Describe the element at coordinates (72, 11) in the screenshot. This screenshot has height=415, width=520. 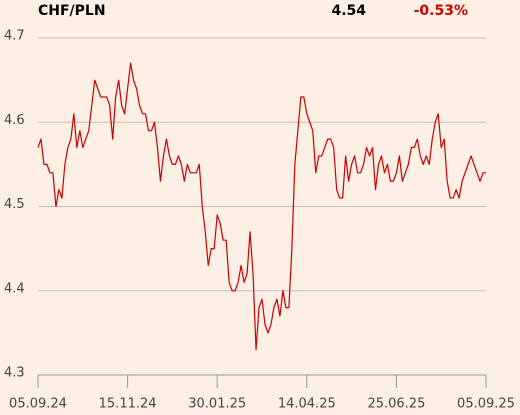
I see `chart-title: CHF/PLN` at that location.